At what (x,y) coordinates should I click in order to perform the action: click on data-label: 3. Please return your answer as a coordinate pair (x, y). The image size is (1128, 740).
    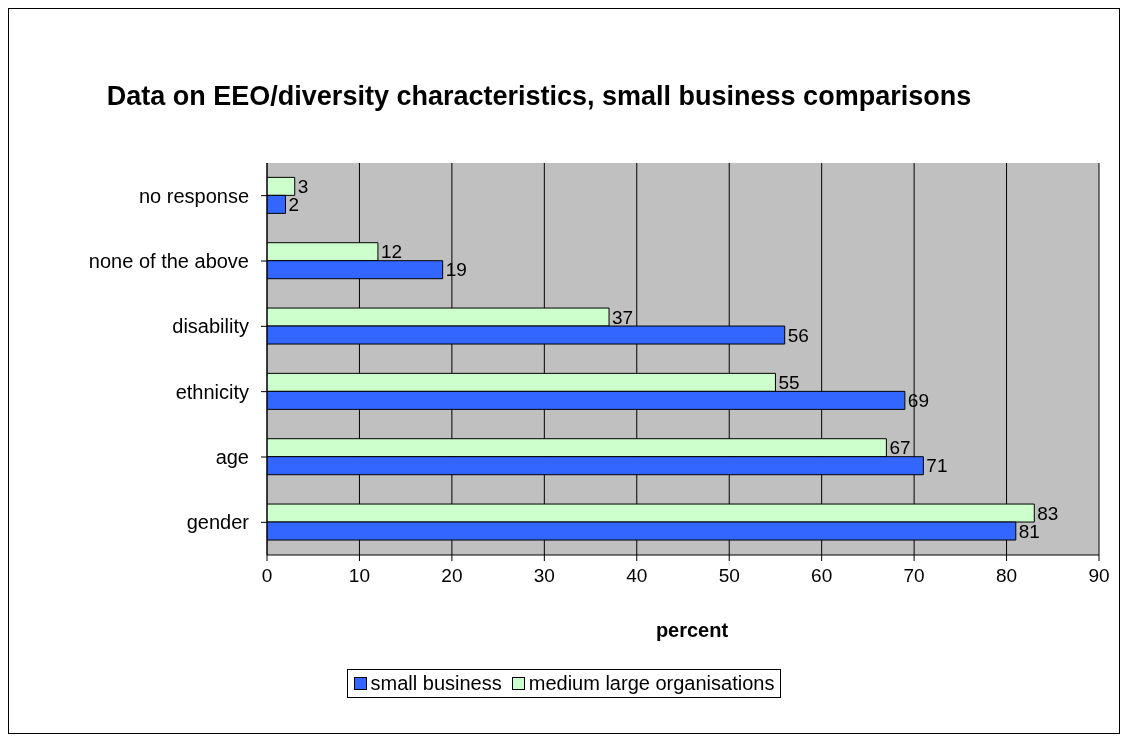
    Looking at the image, I should click on (303, 187).